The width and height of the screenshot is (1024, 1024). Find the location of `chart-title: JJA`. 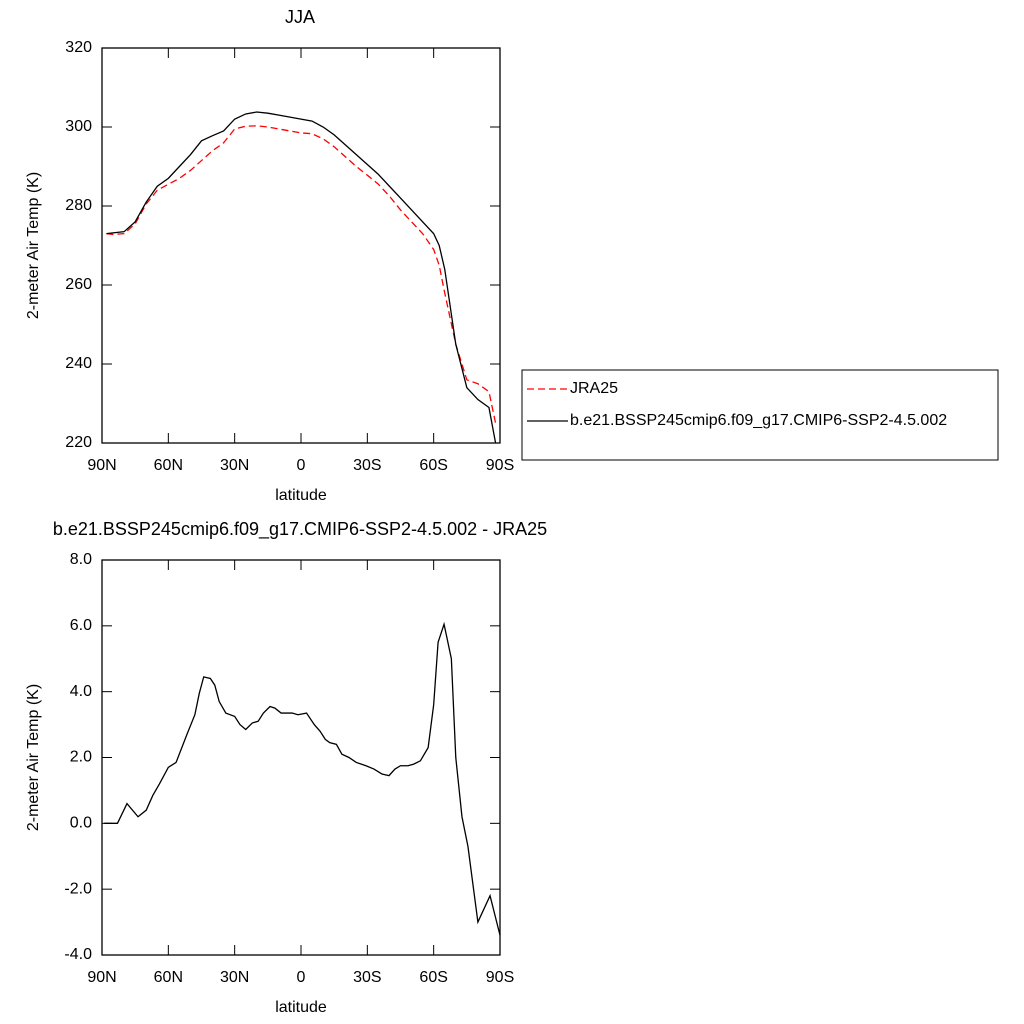

chart-title: JJA is located at coordinates (300, 17).